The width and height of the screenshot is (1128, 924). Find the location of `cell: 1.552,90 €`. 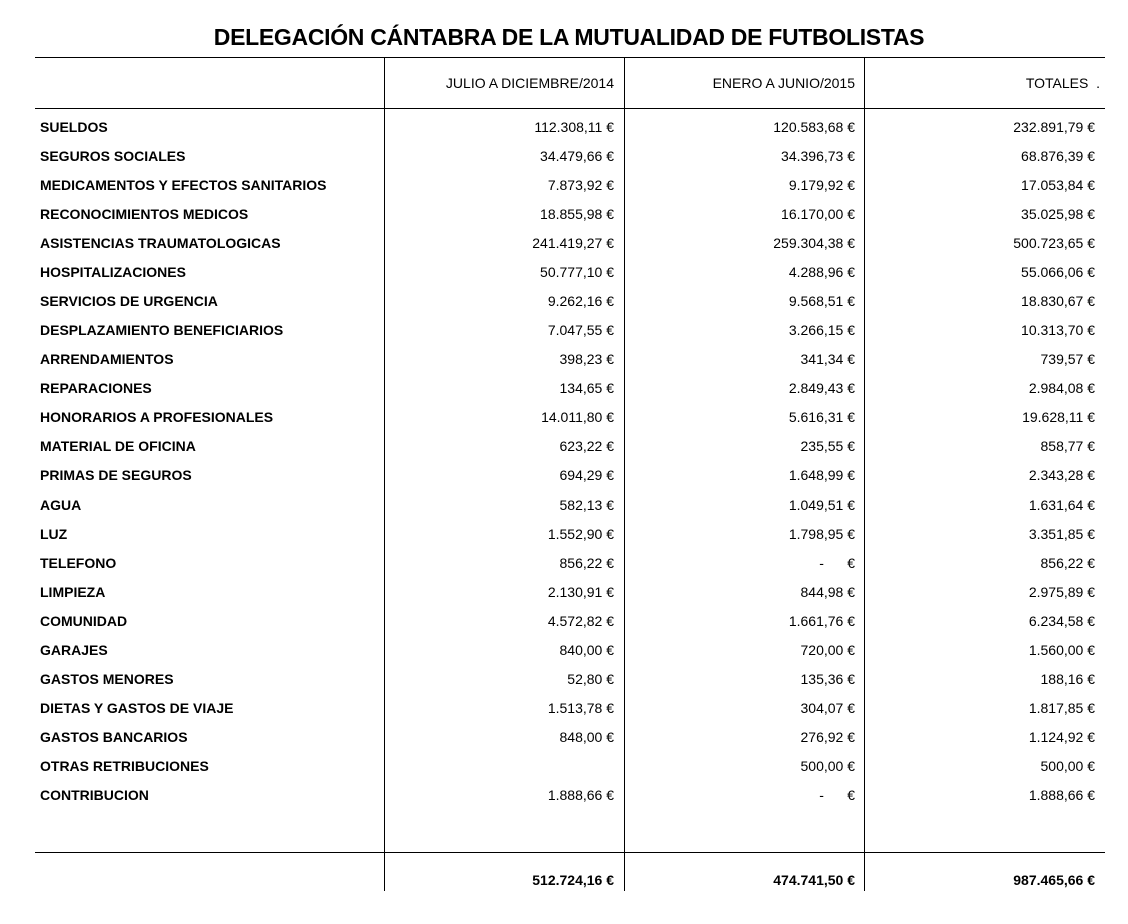

cell: 1.552,90 € is located at coordinates (580, 533).